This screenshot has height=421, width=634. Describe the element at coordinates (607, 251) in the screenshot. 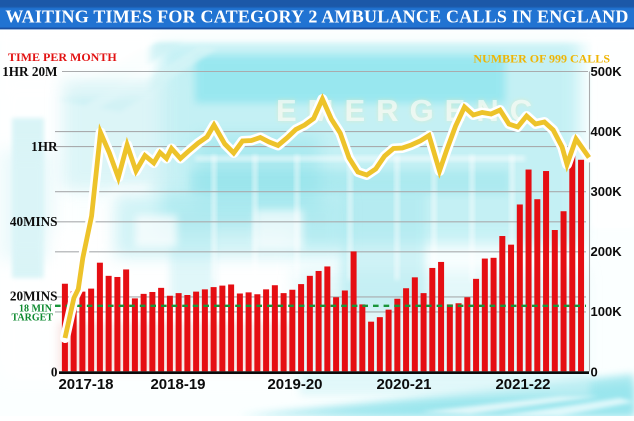

I see `svg-text: 200K` at that location.